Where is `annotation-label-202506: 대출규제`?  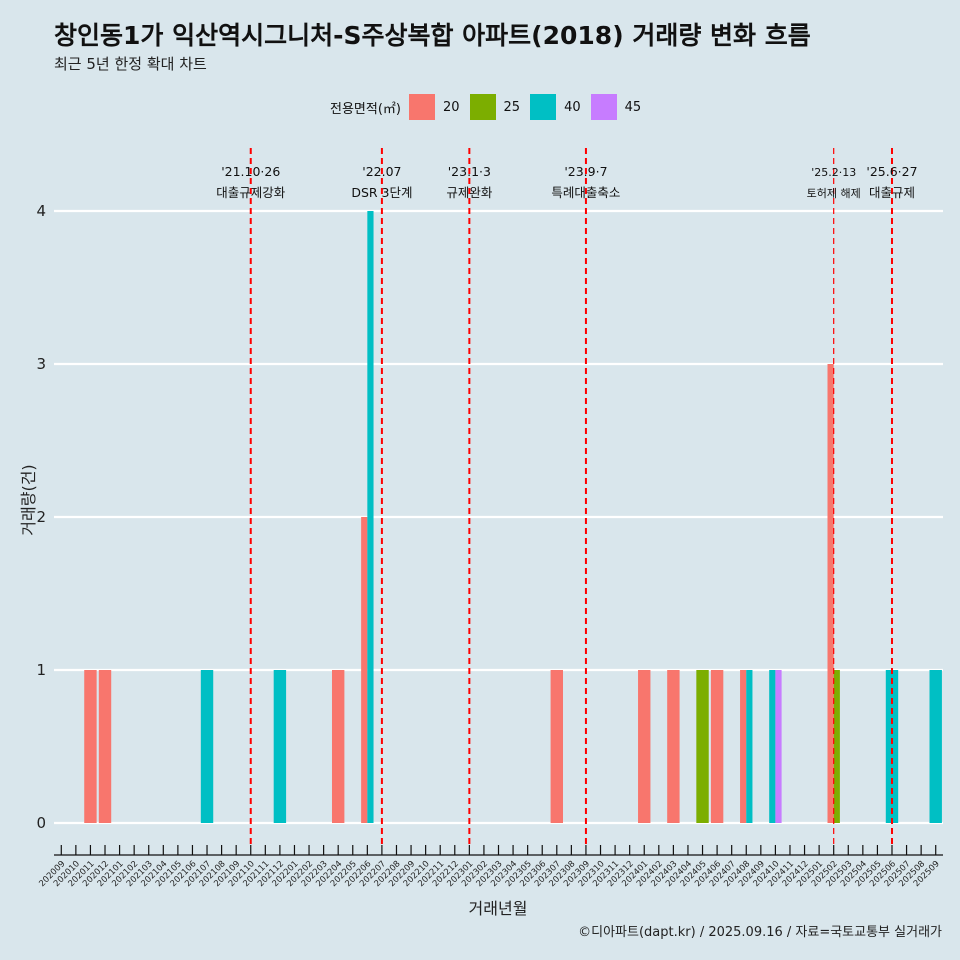
annotation-label-202506: 대출규제 is located at coordinates (892, 192).